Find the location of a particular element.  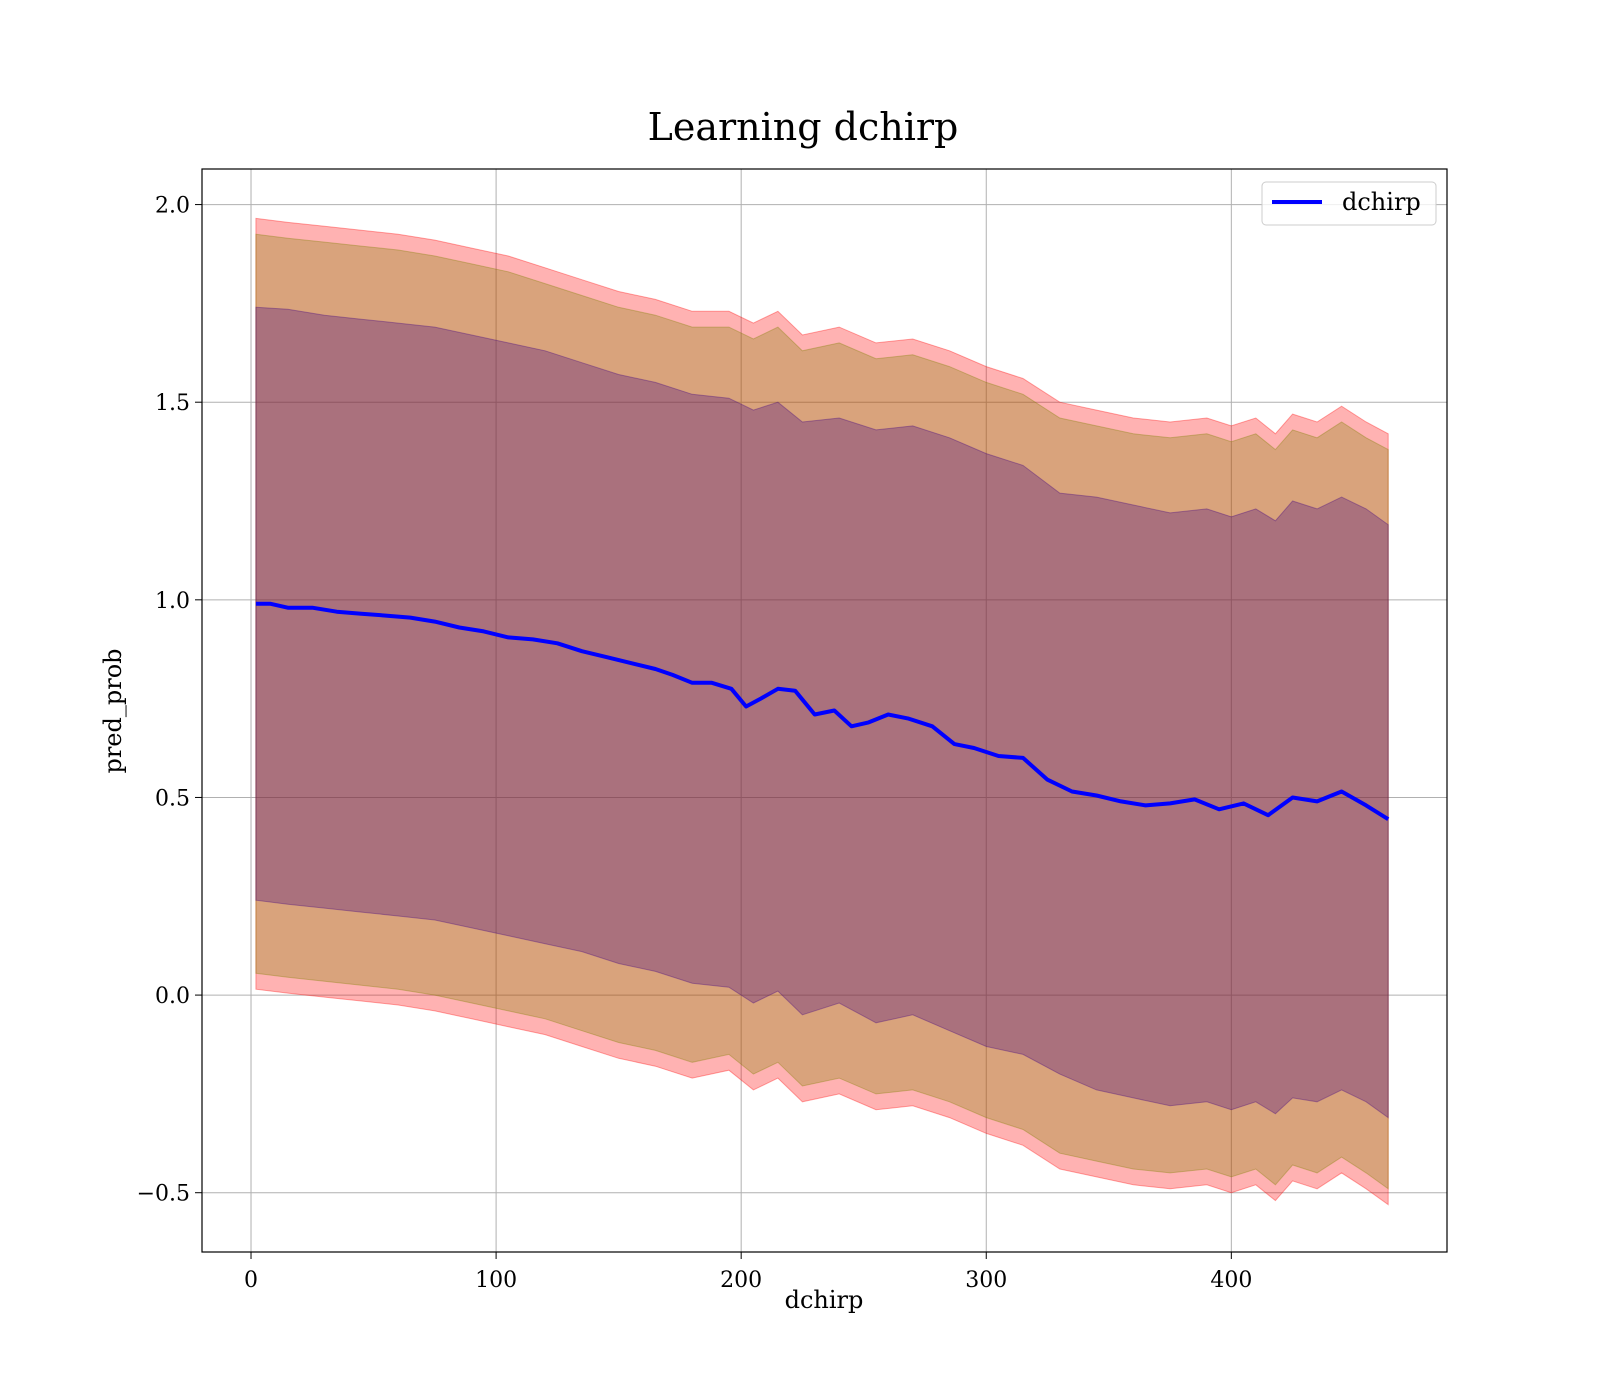

y-axis-ticks: −0.5 0.0 0.5 1.0 1.5 2.0 is located at coordinates (169, 700).